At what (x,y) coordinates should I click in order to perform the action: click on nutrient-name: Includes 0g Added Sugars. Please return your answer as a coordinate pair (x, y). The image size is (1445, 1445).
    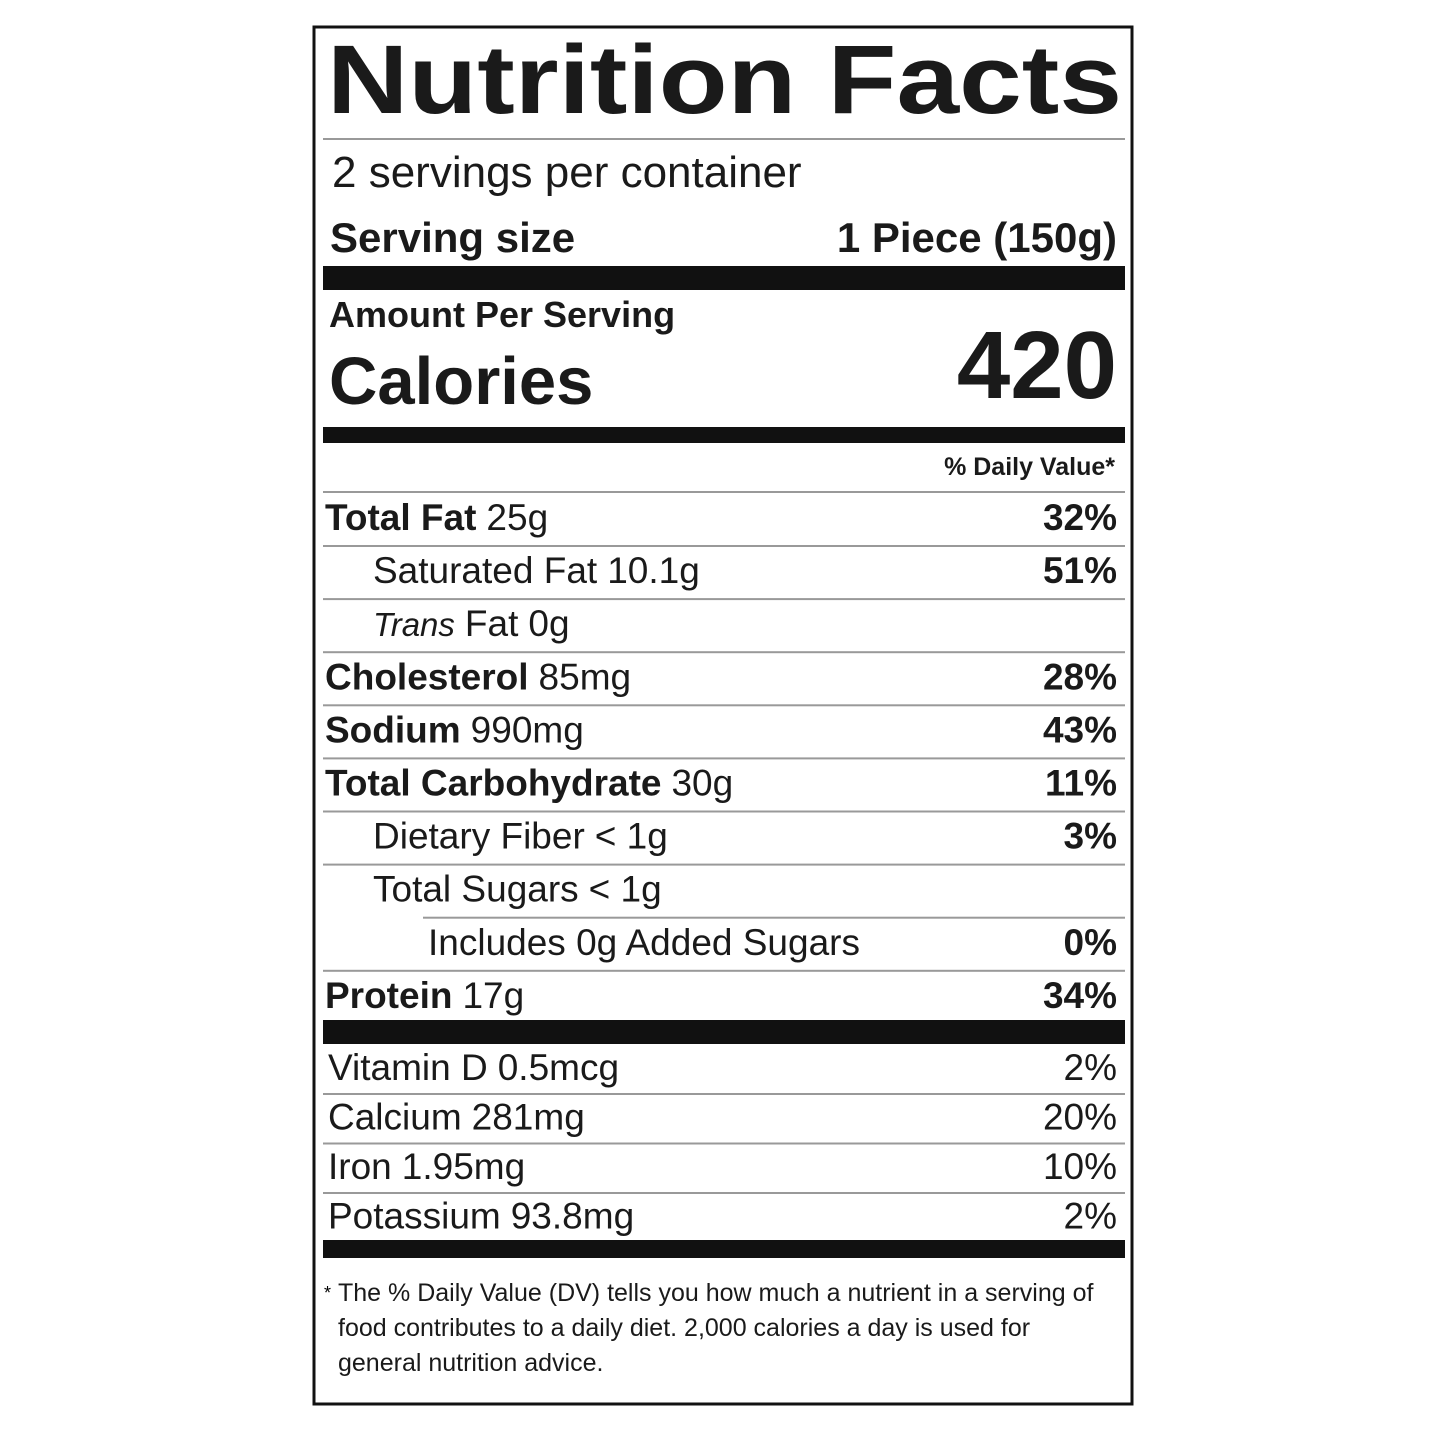
    Looking at the image, I should click on (644, 942).